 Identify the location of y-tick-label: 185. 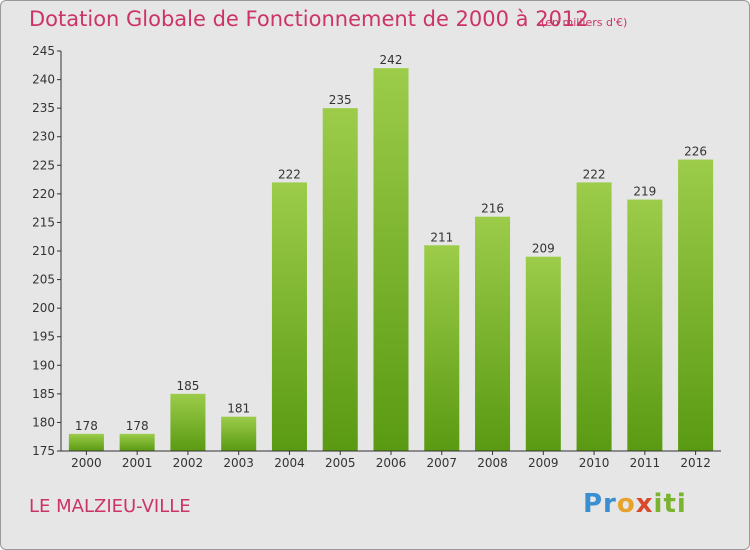
(43, 394).